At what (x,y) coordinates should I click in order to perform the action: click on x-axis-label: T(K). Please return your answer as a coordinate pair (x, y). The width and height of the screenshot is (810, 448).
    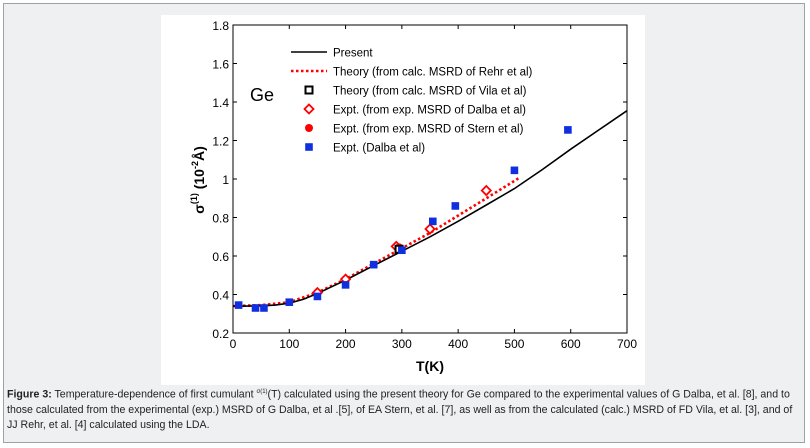
    Looking at the image, I should click on (430, 366).